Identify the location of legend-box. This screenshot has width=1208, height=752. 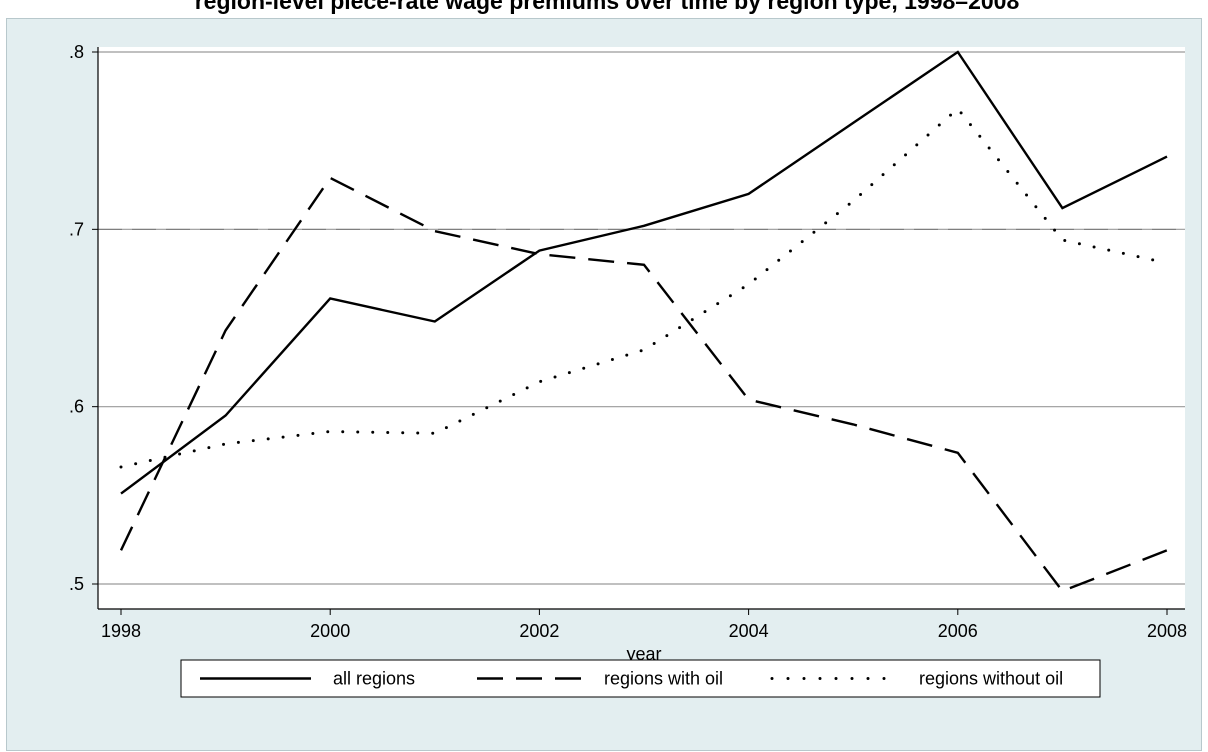
(640, 678).